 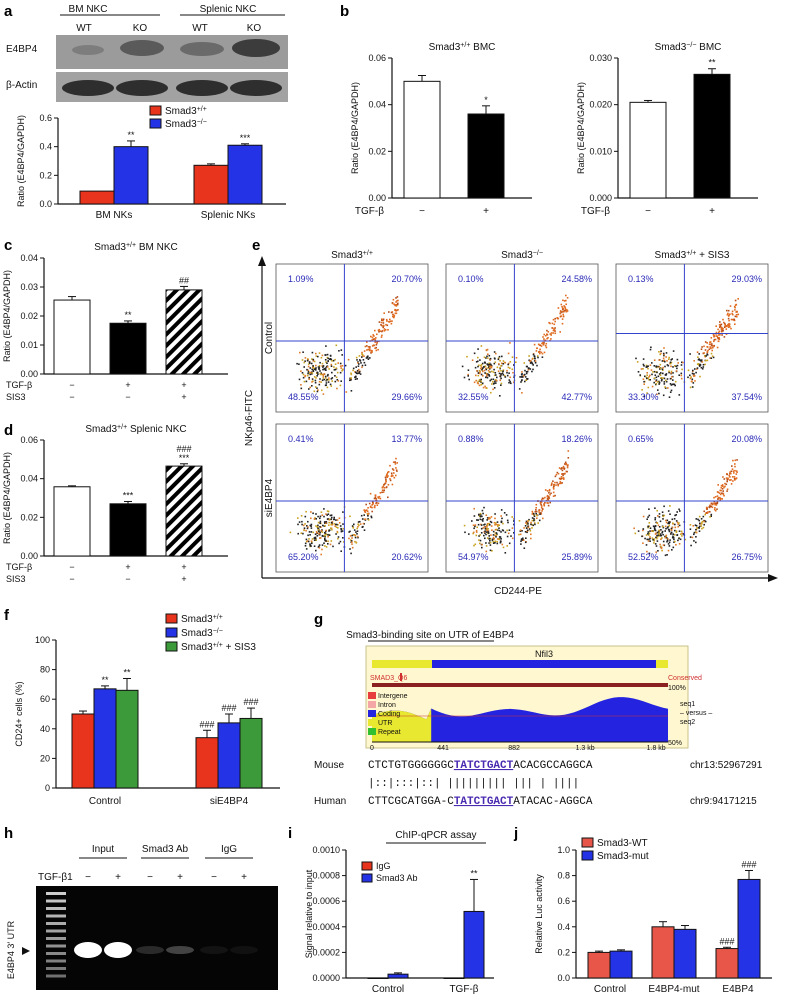 I want to click on f-legend-label: Smad3−/−, so click(x=202, y=634).